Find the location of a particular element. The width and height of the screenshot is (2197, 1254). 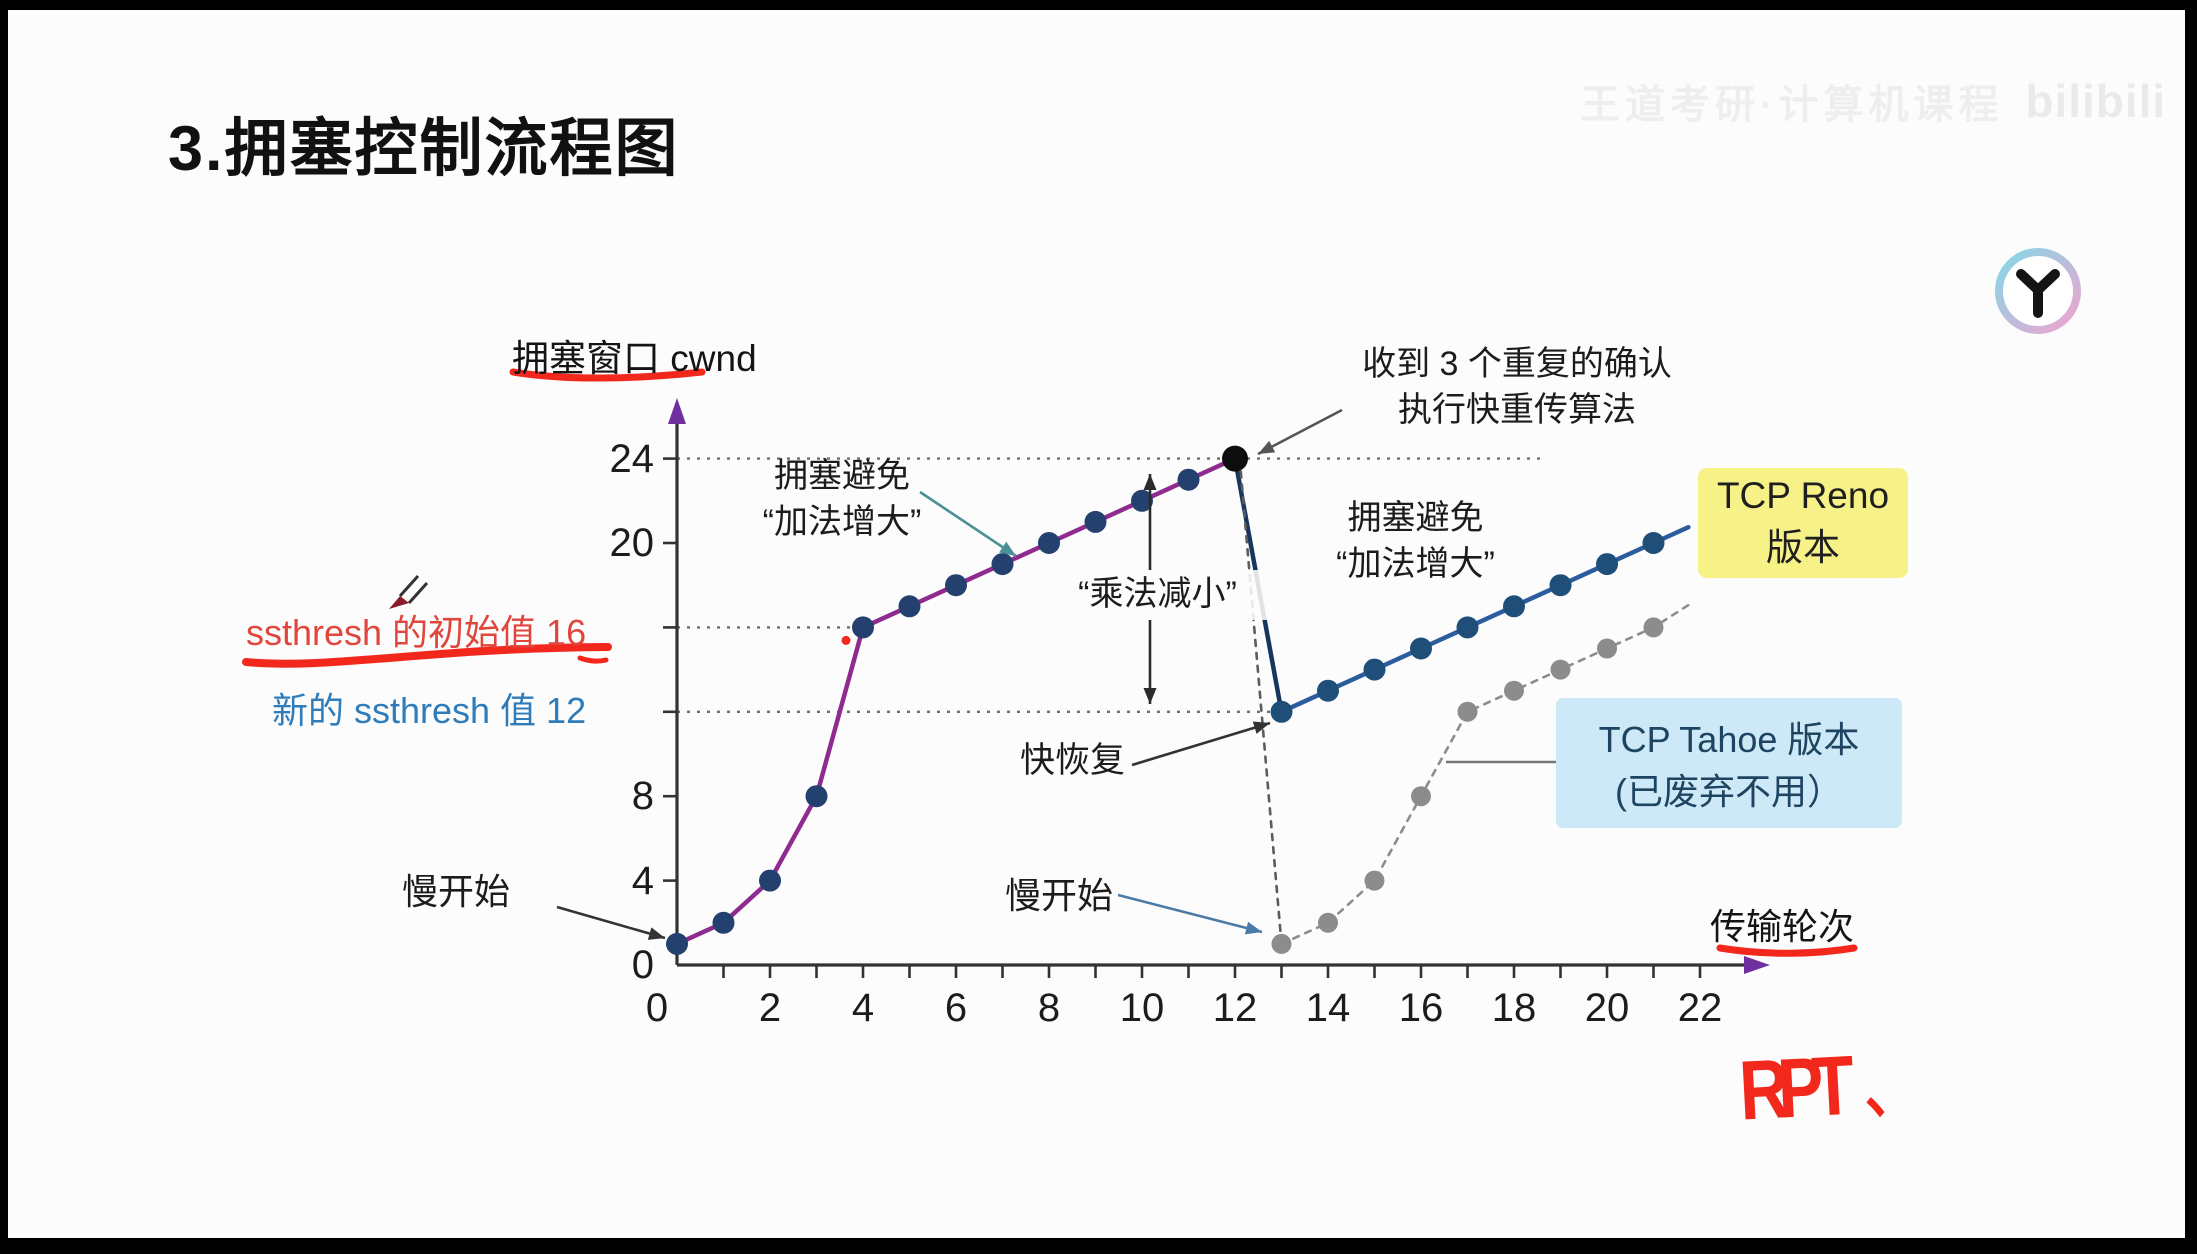

point-reno-slow-start-and-congestion-avoidance-x6 is located at coordinates (956, 585).